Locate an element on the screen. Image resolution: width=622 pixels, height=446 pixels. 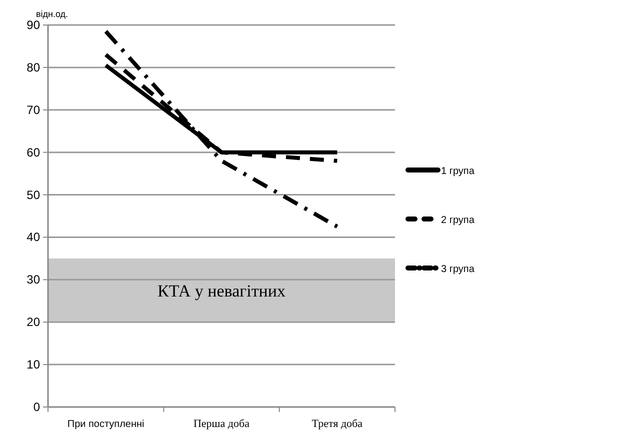
band-label: КТА у невагітних is located at coordinates (222, 290).